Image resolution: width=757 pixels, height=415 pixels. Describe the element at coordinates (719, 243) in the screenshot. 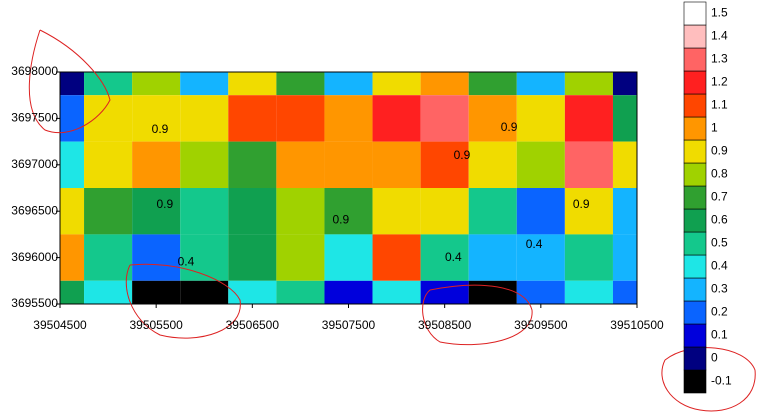

I see `colorbar-label: 0.5` at that location.